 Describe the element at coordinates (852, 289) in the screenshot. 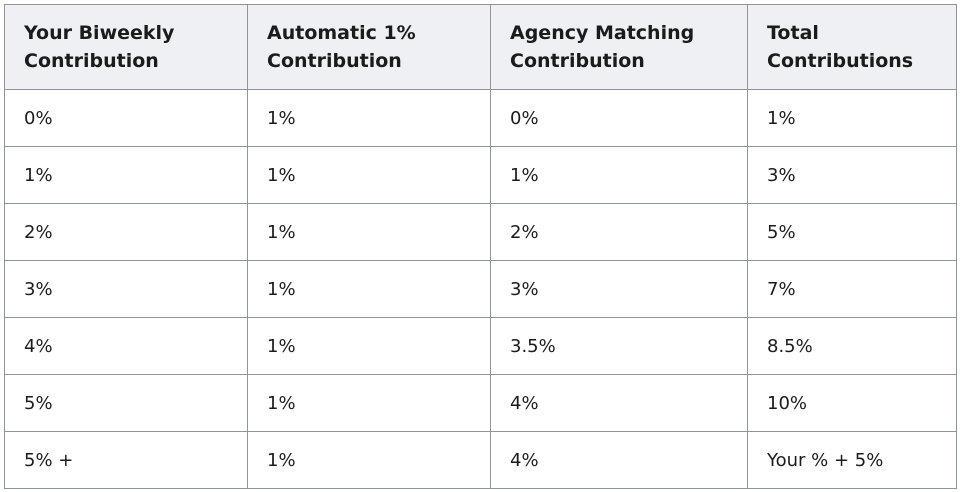

I see `table-cell: 7%` at that location.